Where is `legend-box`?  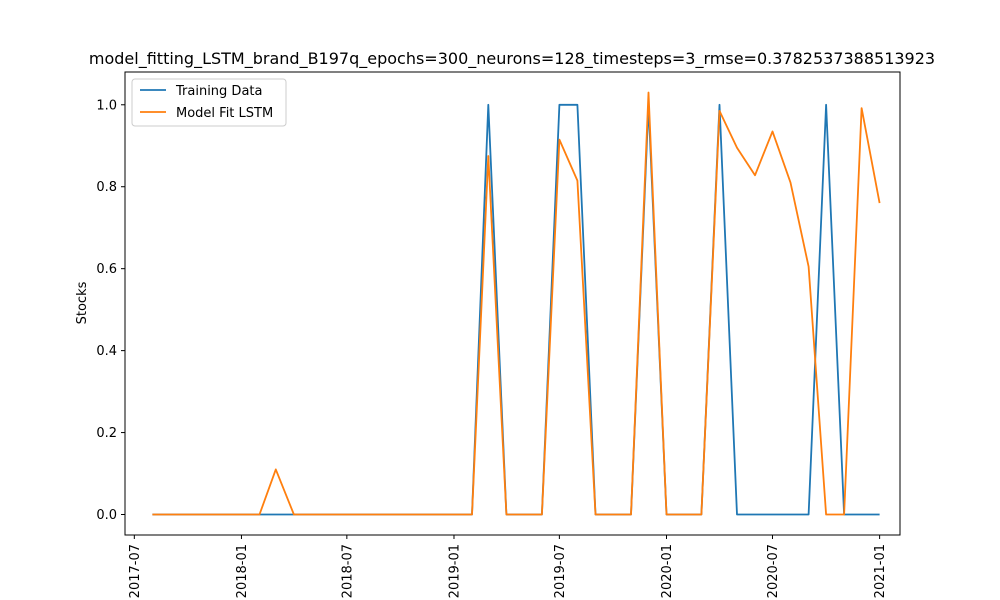
legend-box is located at coordinates (209, 102).